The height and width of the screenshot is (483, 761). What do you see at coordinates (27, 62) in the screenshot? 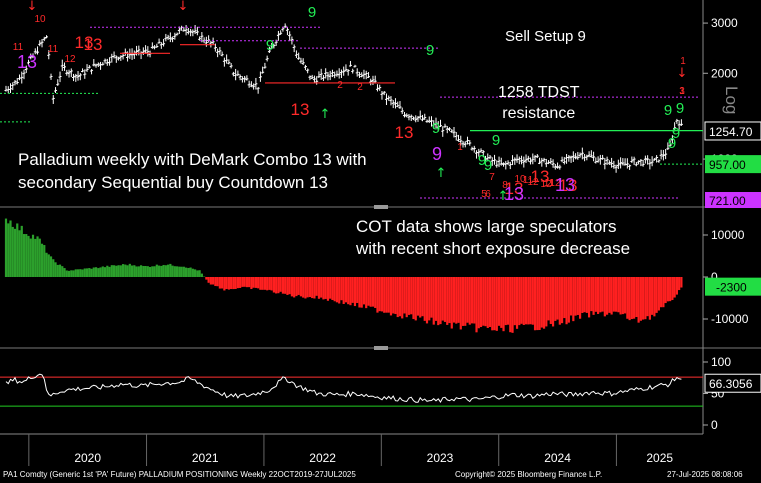
I see `td-magenta-label: 13` at bounding box center [27, 62].